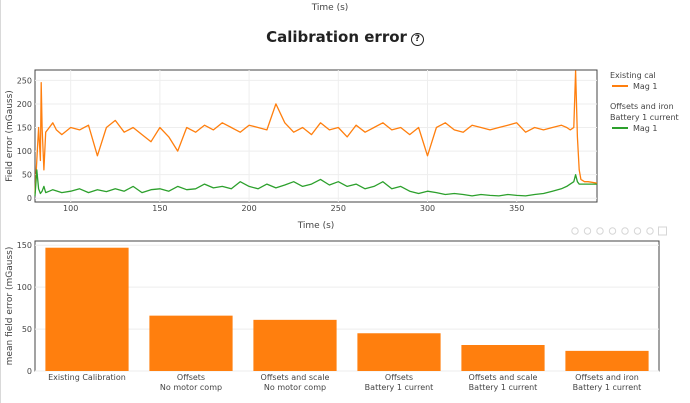 This screenshot has height=403, width=690. Describe the element at coordinates (316, 226) in the screenshot. I see `line-chart-x-title: Time (s)` at that location.